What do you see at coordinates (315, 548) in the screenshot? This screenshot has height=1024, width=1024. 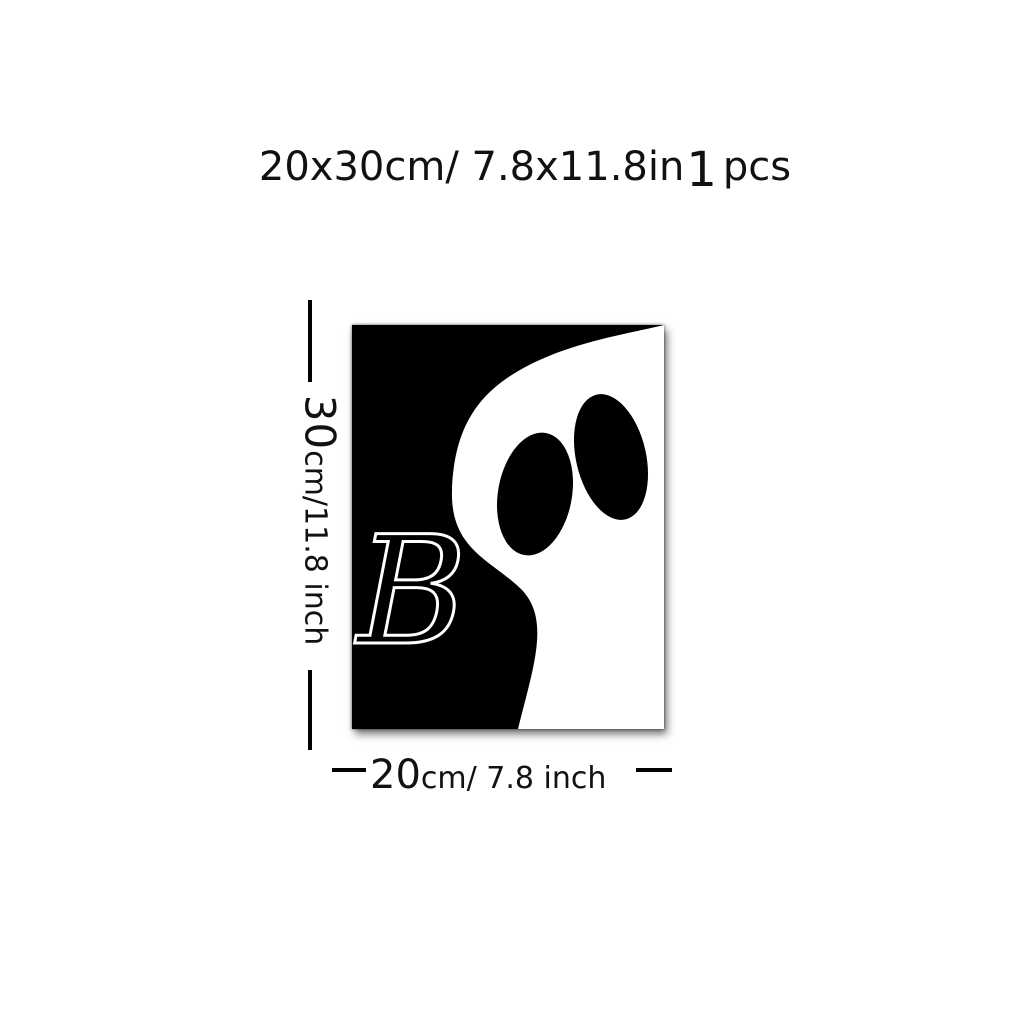 I see `height-unit: cm/11.8 inch` at bounding box center [315, 548].